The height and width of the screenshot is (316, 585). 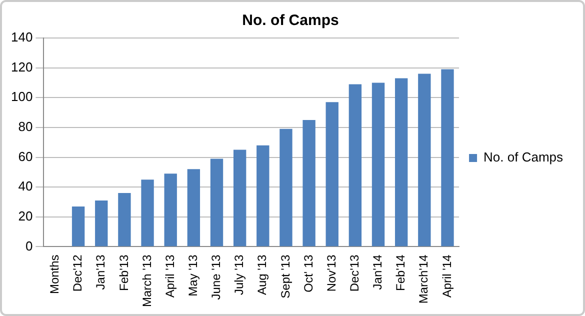 I want to click on x-tick-label: July '13, so click(x=239, y=274).